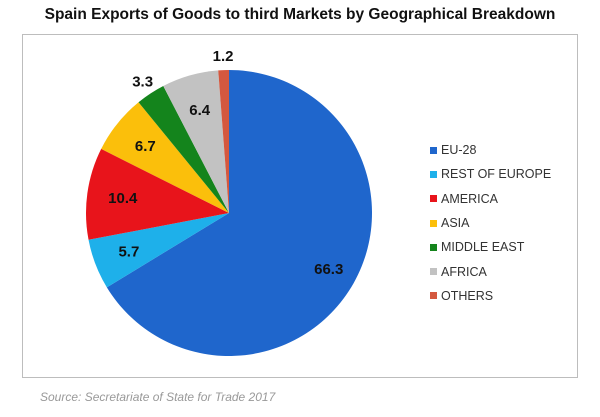 The height and width of the screenshot is (417, 600). Describe the element at coordinates (496, 174) in the screenshot. I see `legend-label: REST OF EUROPE` at that location.